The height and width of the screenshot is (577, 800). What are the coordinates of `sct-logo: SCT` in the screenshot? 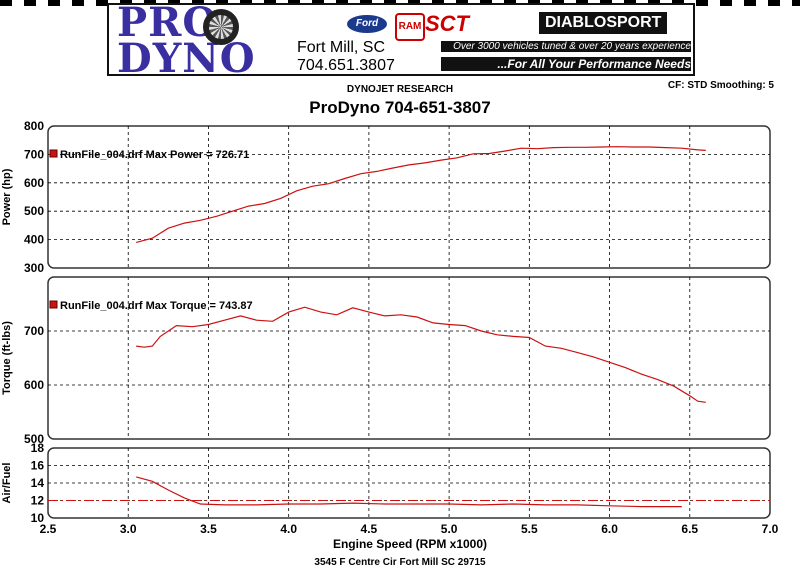 It's located at (447, 23).